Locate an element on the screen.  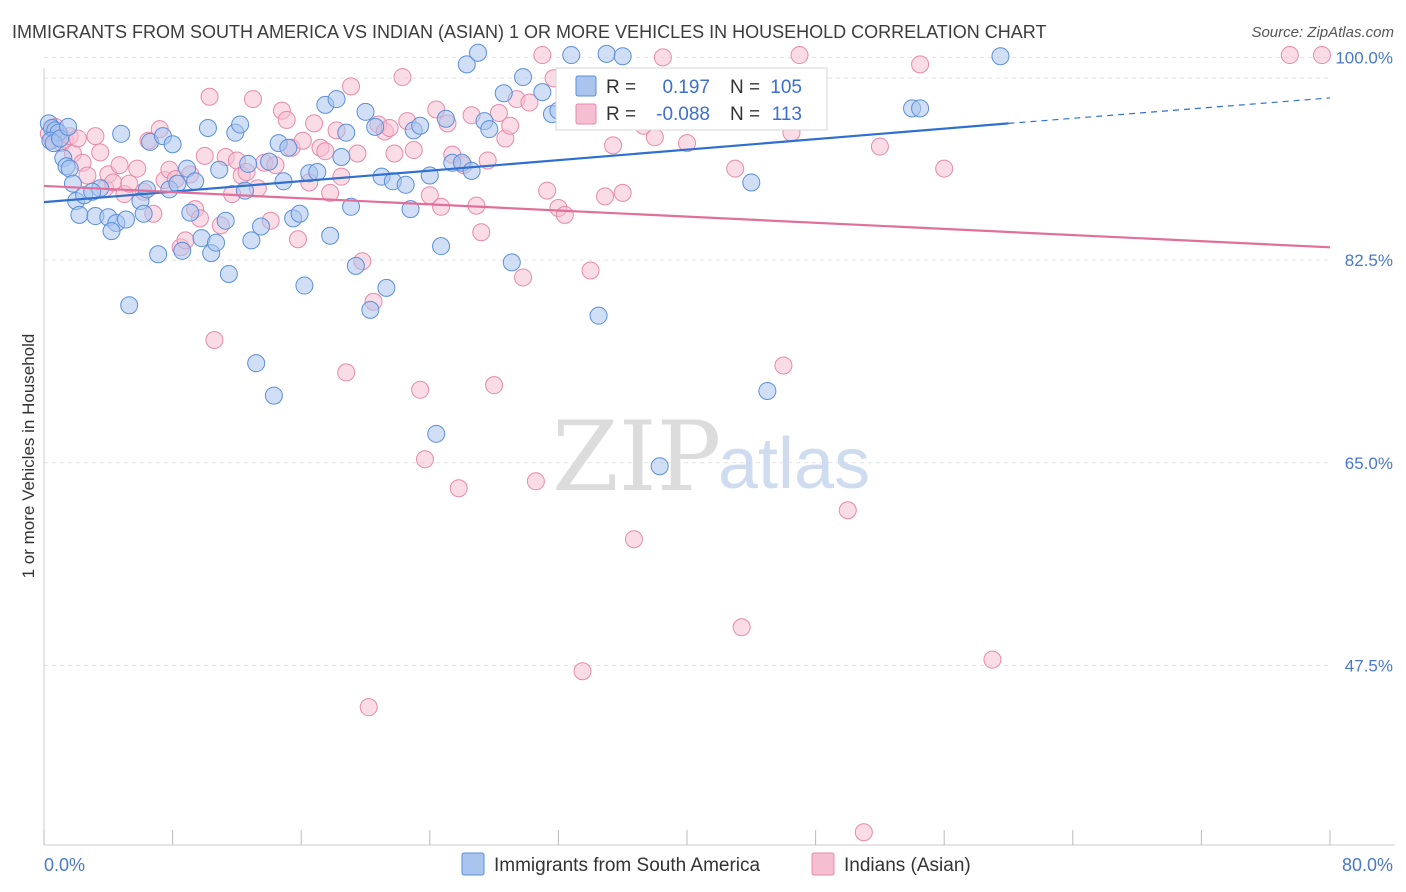
y-tick-label-1: 65.0% is located at coordinates (1369, 463).